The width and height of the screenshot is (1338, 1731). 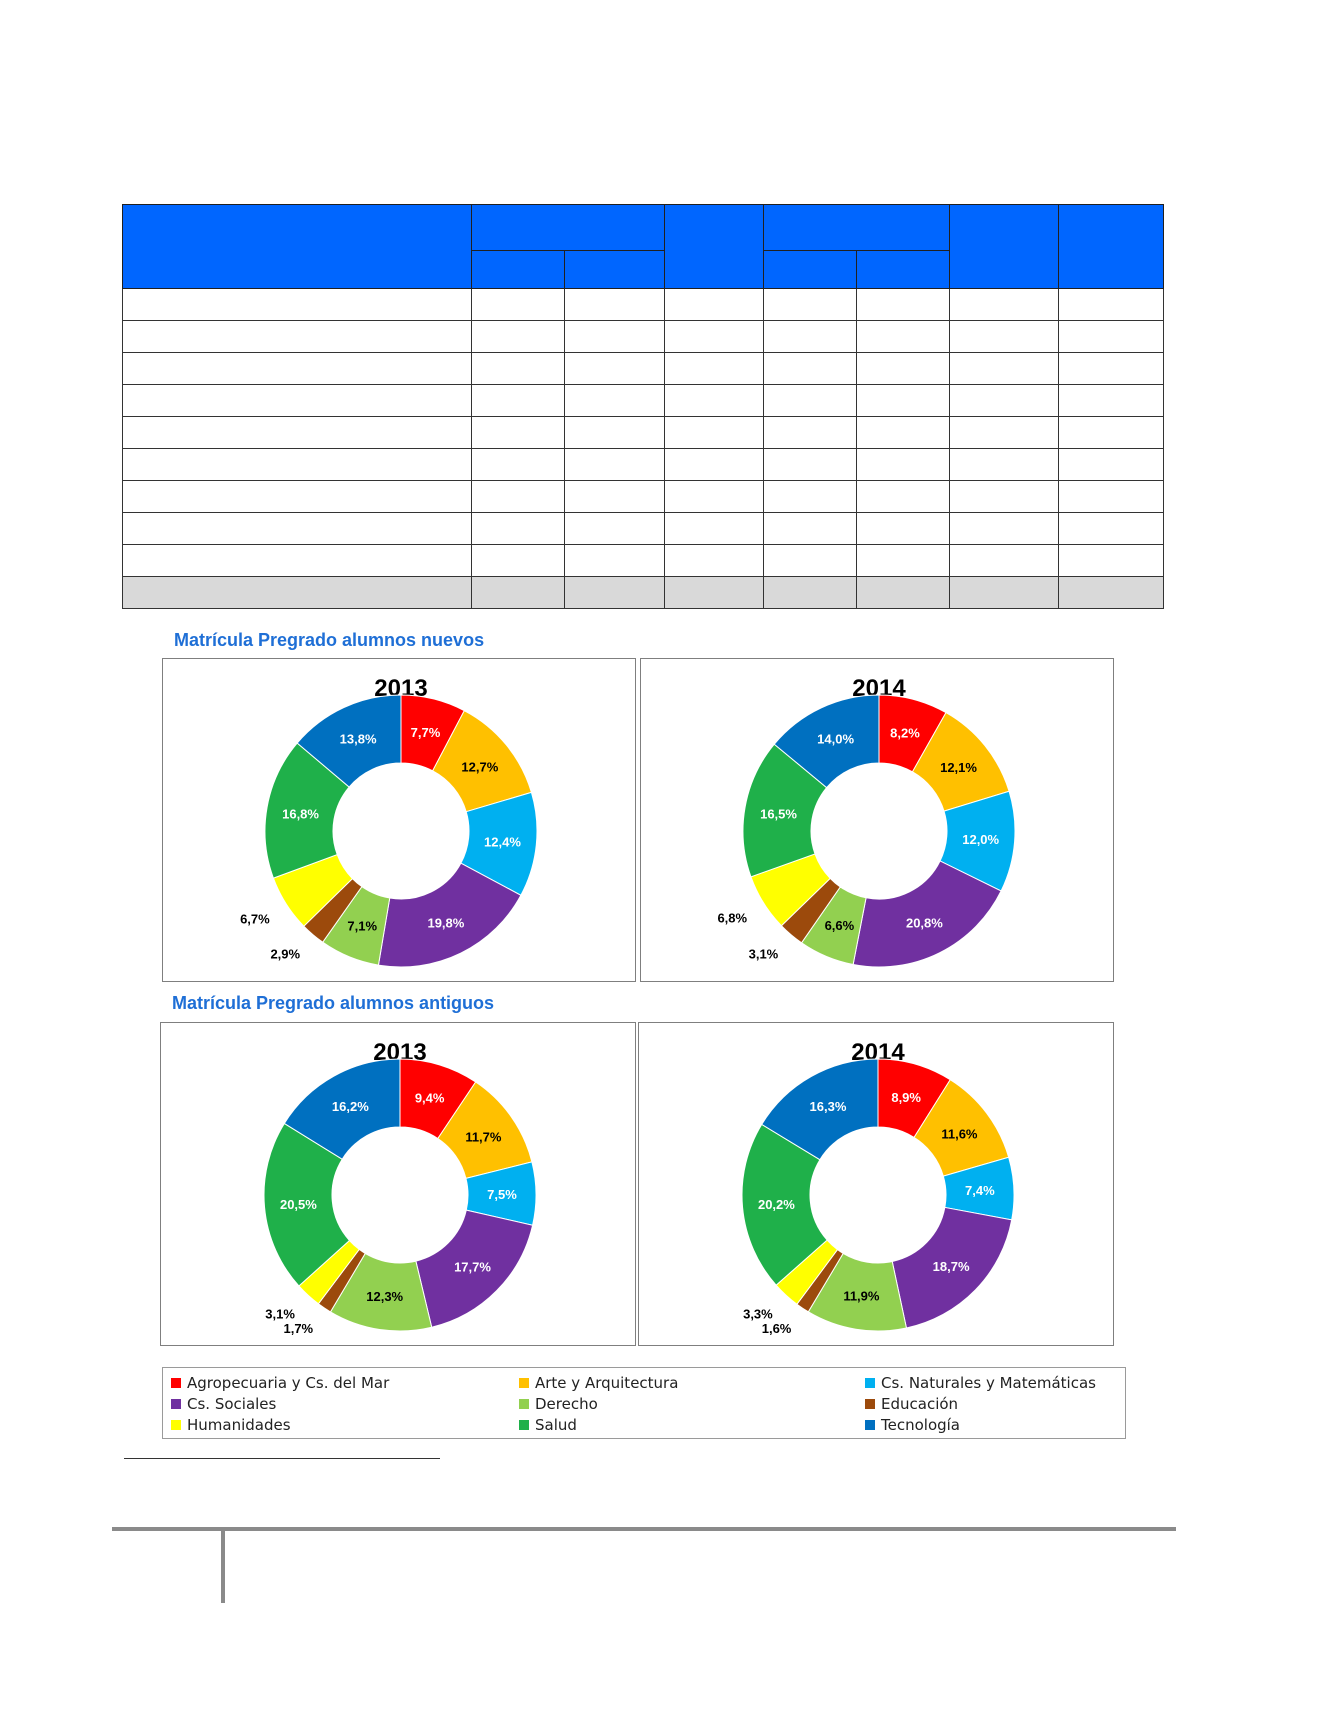 I want to click on donut-label: 20,8%, so click(x=924, y=922).